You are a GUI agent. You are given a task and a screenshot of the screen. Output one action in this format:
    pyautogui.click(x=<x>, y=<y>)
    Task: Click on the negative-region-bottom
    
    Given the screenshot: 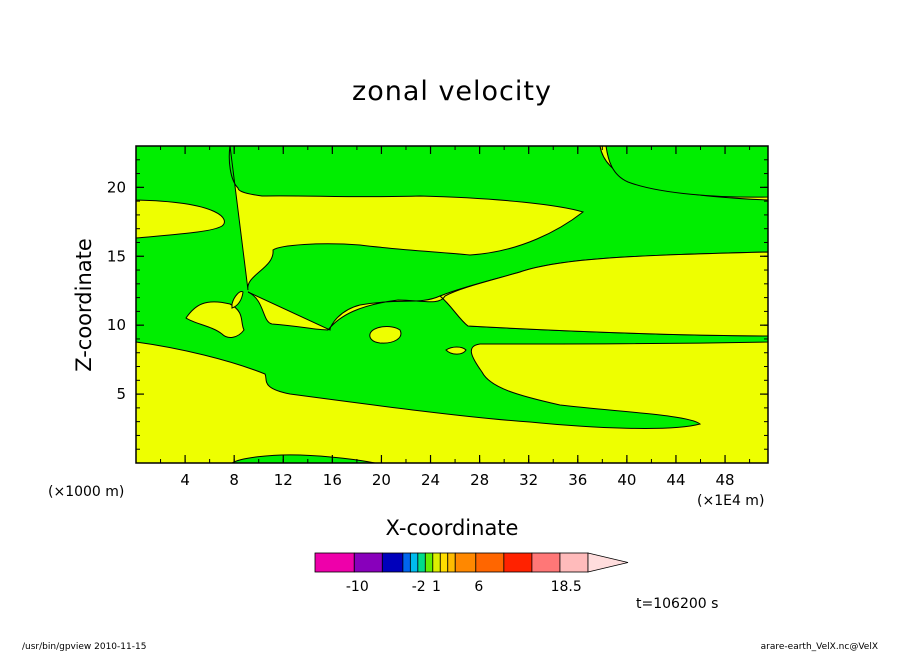 What is the action you would take?
    pyautogui.click(x=303, y=459)
    